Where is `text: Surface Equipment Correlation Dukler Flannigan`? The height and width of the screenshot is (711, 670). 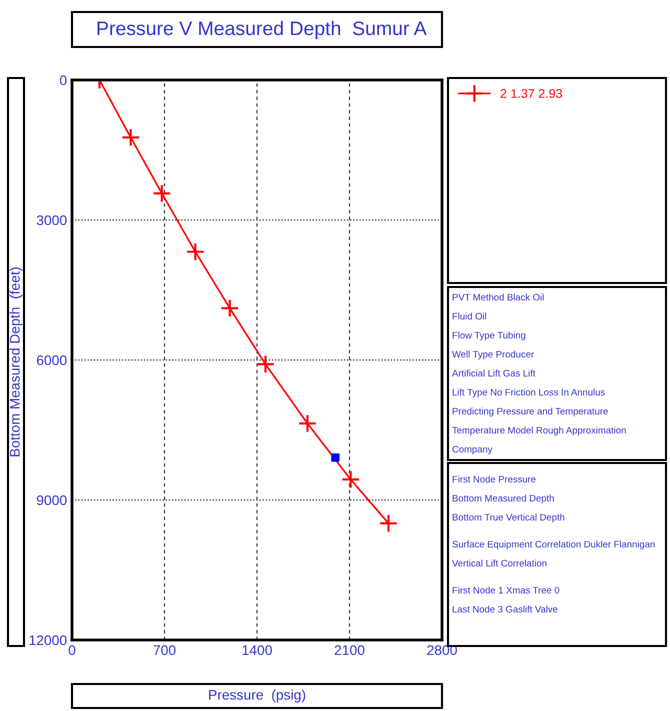
text: Surface Equipment Correlation Dukler Flannigan is located at coordinates (553, 545).